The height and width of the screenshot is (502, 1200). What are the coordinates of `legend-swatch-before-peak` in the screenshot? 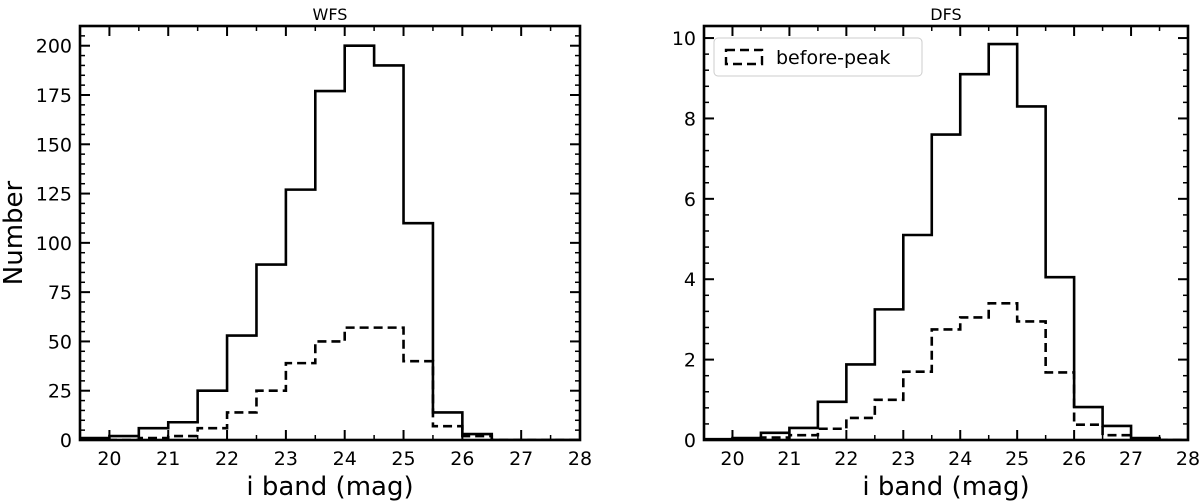 It's located at (744, 57).